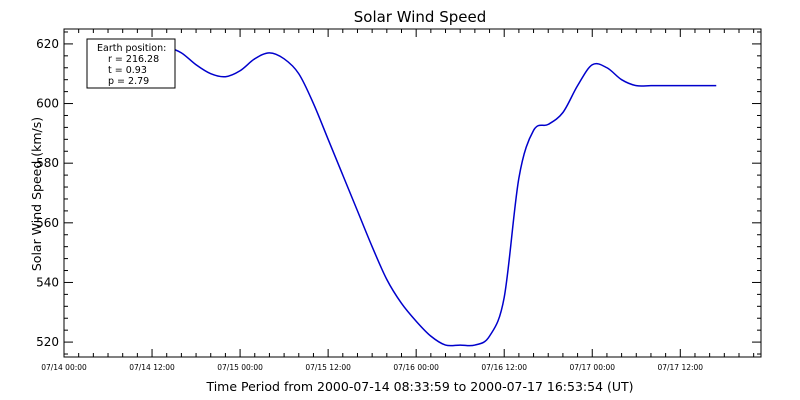 The image size is (800, 400). What do you see at coordinates (328, 367) in the screenshot?
I see `x-tick-label: 07/15 12:00` at bounding box center [328, 367].